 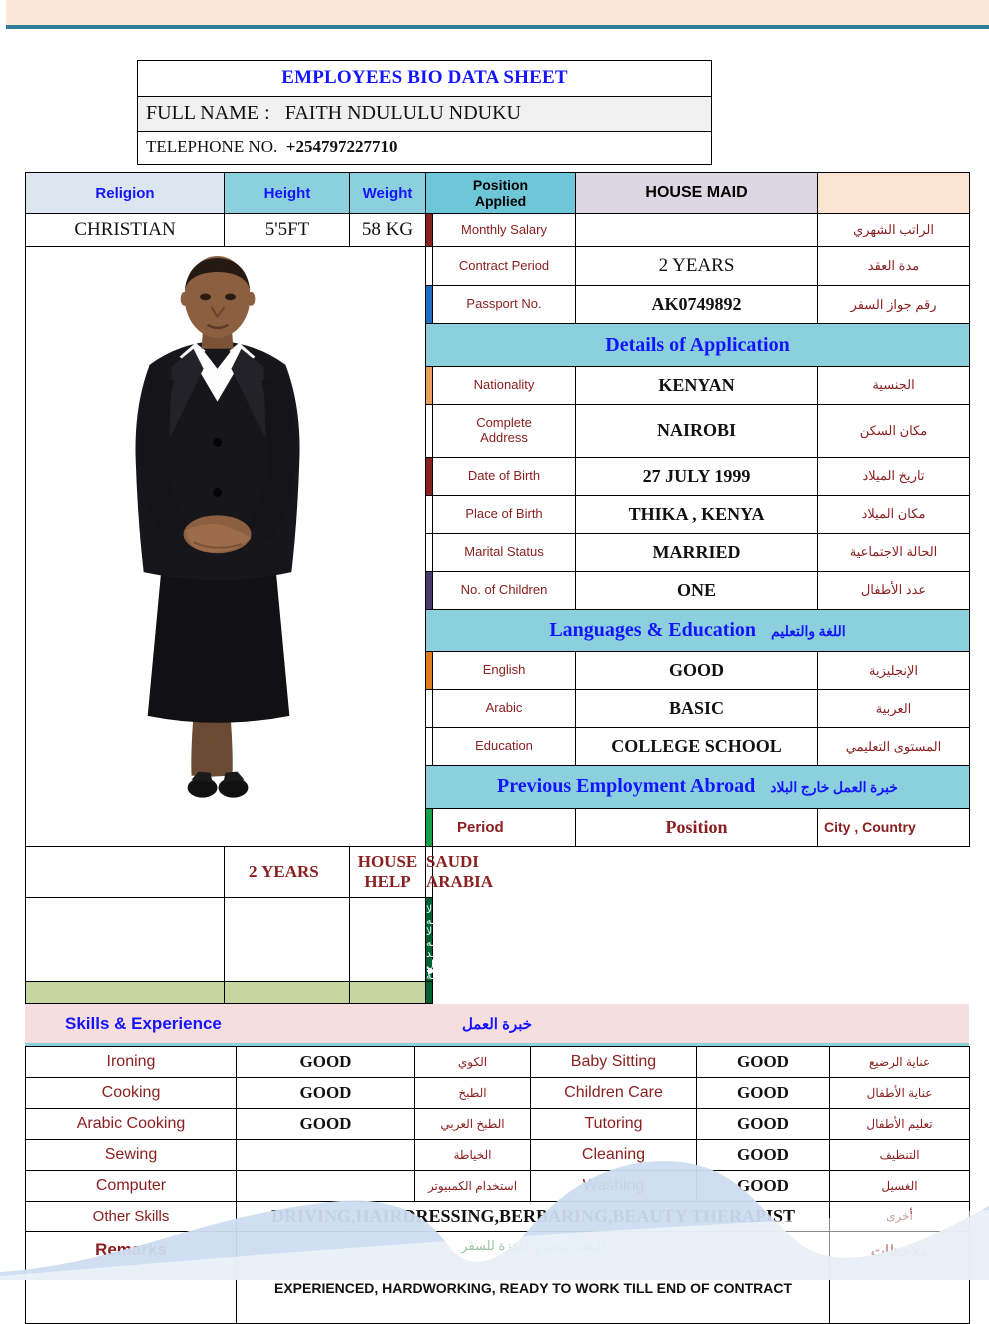 What do you see at coordinates (497, 14) in the screenshot?
I see `top-decorative-band` at bounding box center [497, 14].